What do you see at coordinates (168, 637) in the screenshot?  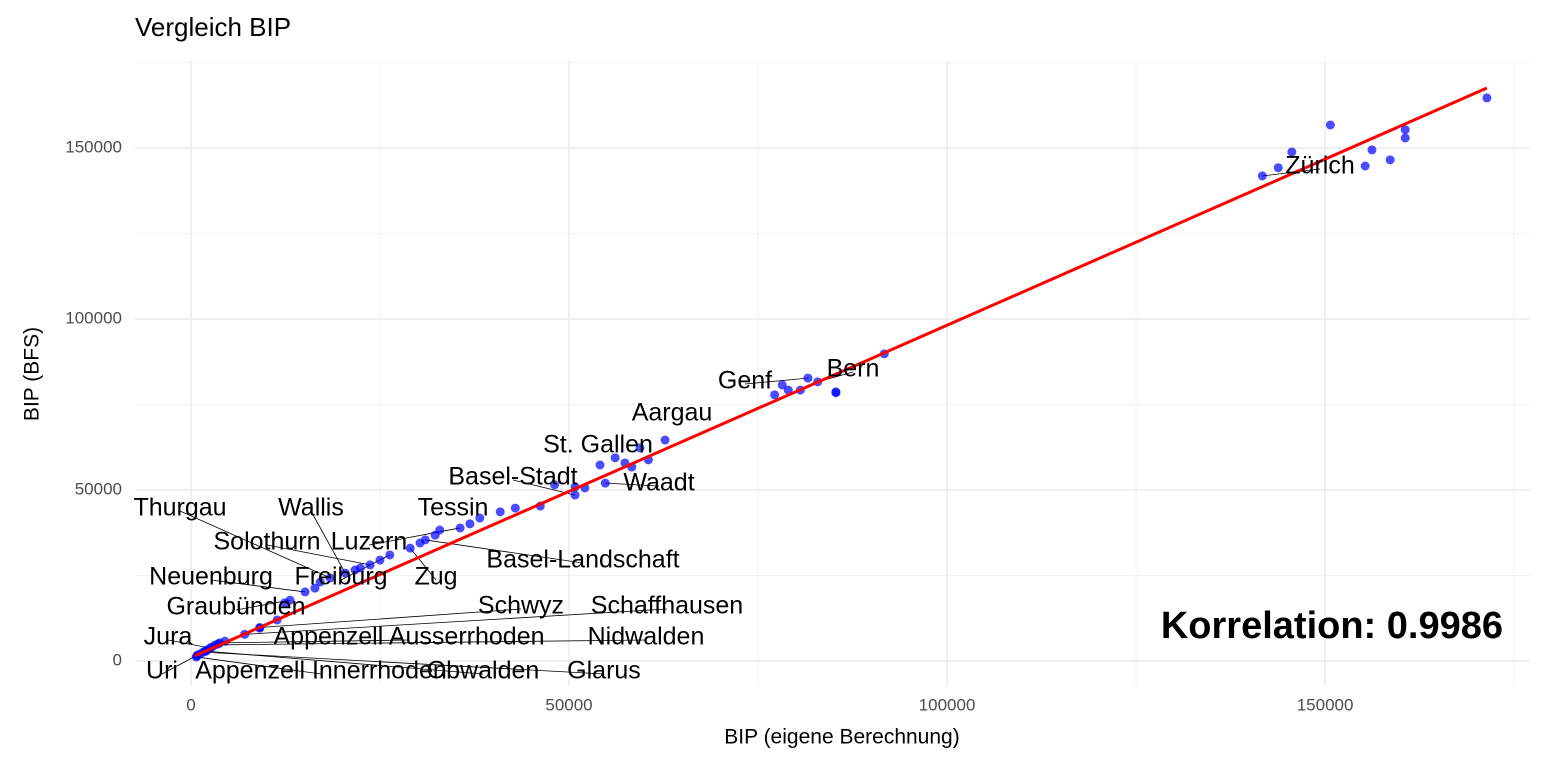 I see `point-label: Jura` at bounding box center [168, 637].